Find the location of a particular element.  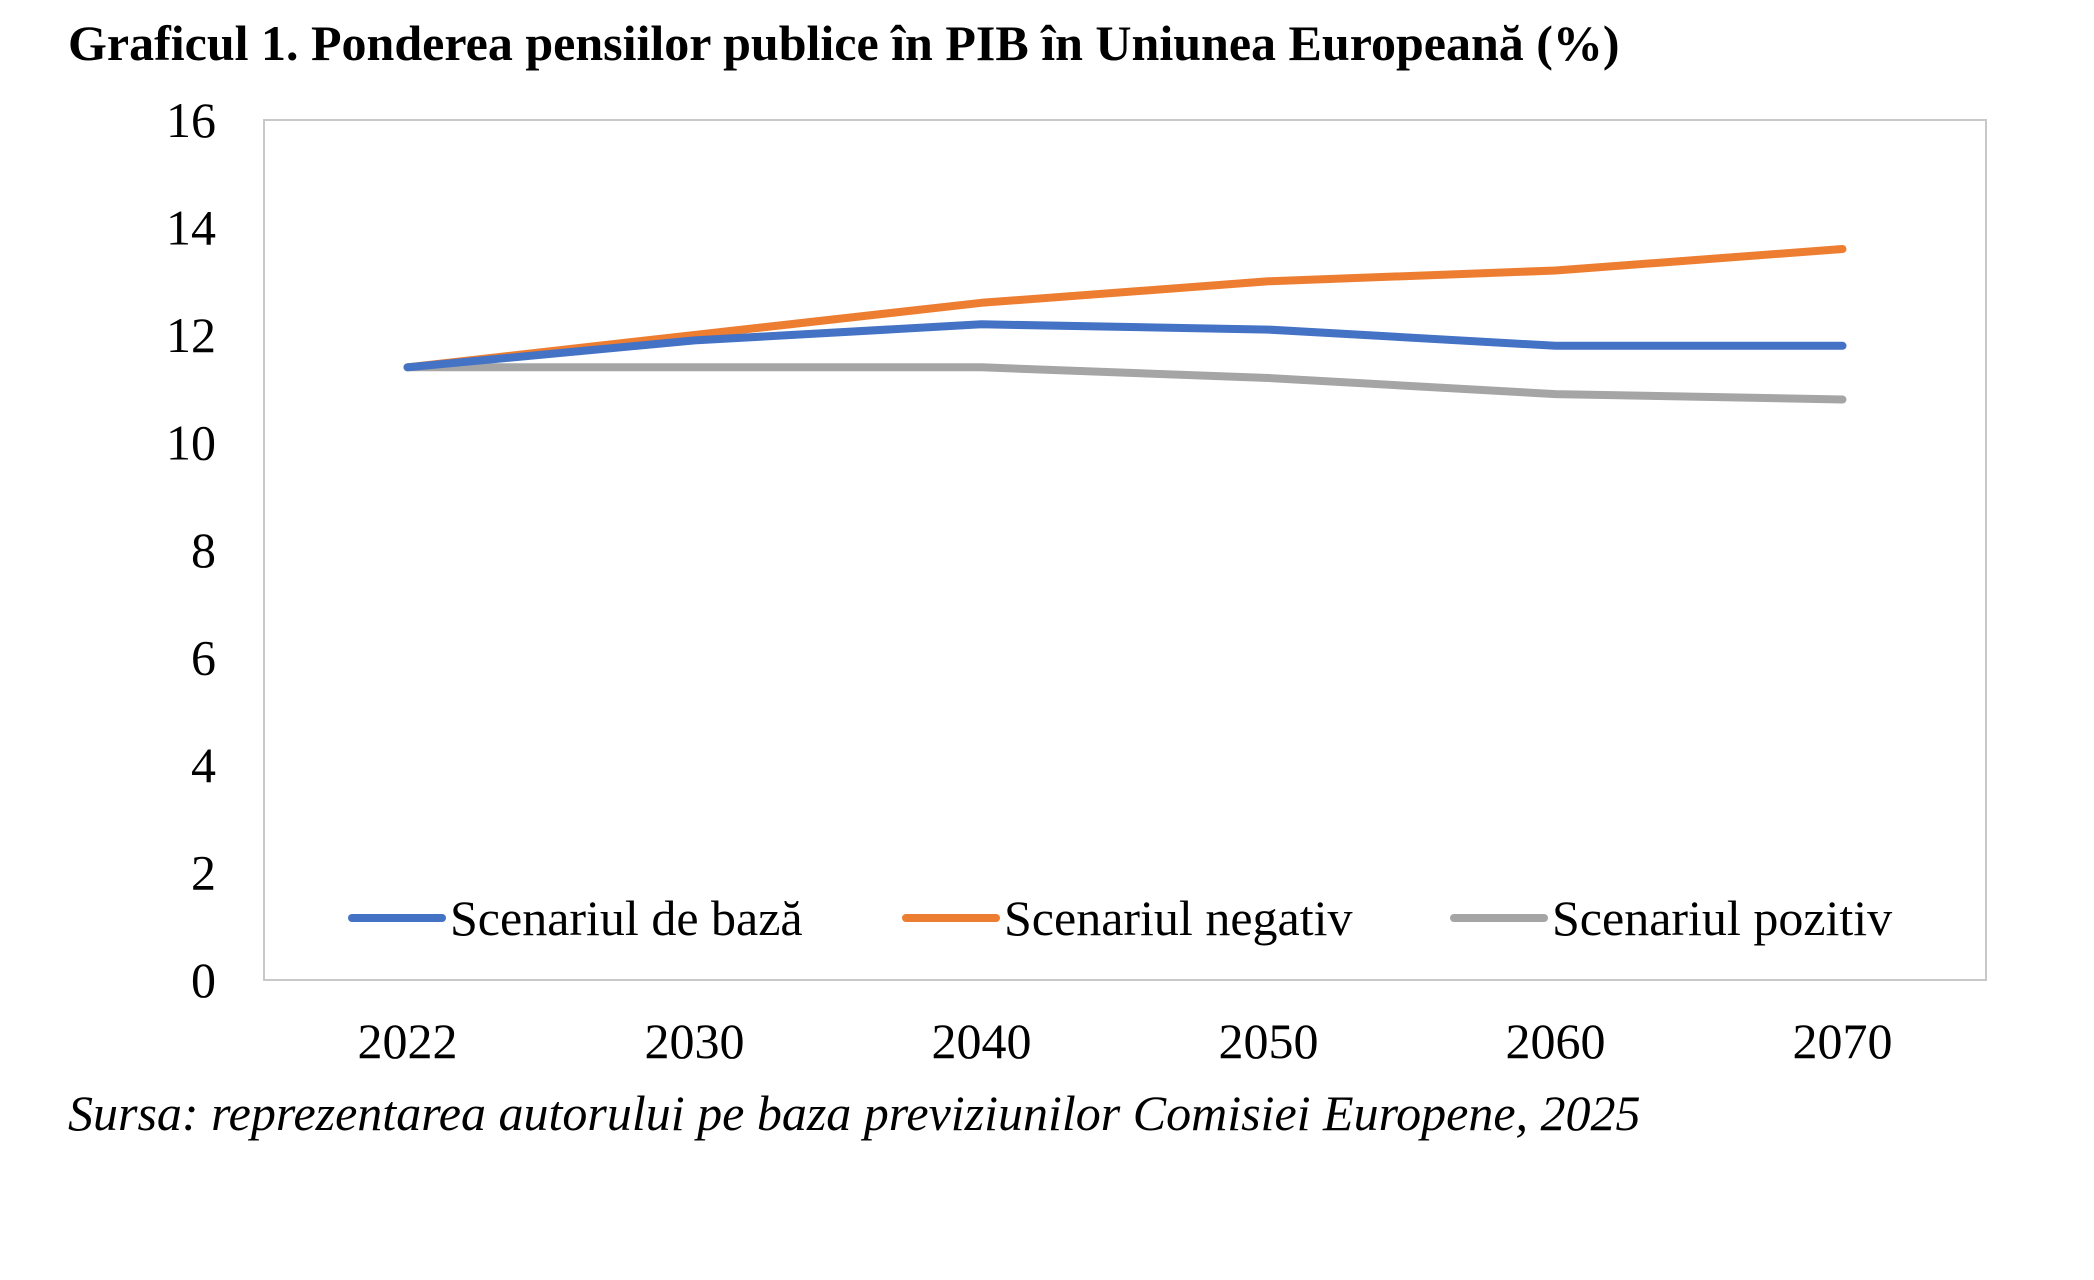

x-tick-label: 2022 is located at coordinates (408, 1041).